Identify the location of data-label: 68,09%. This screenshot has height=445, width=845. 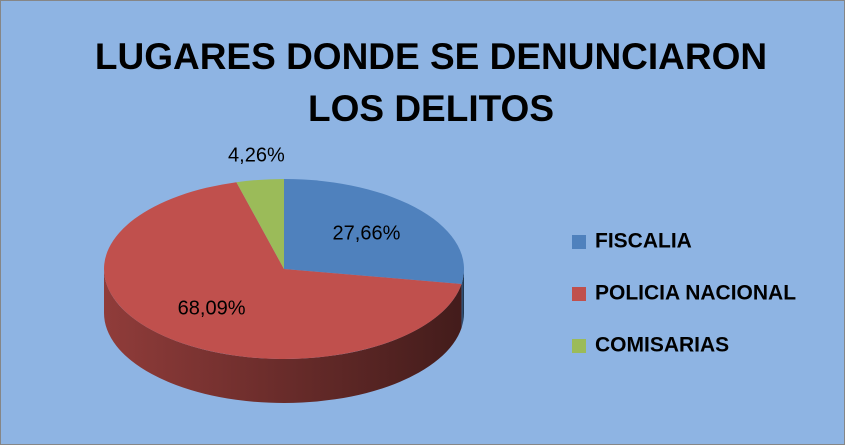
(212, 308).